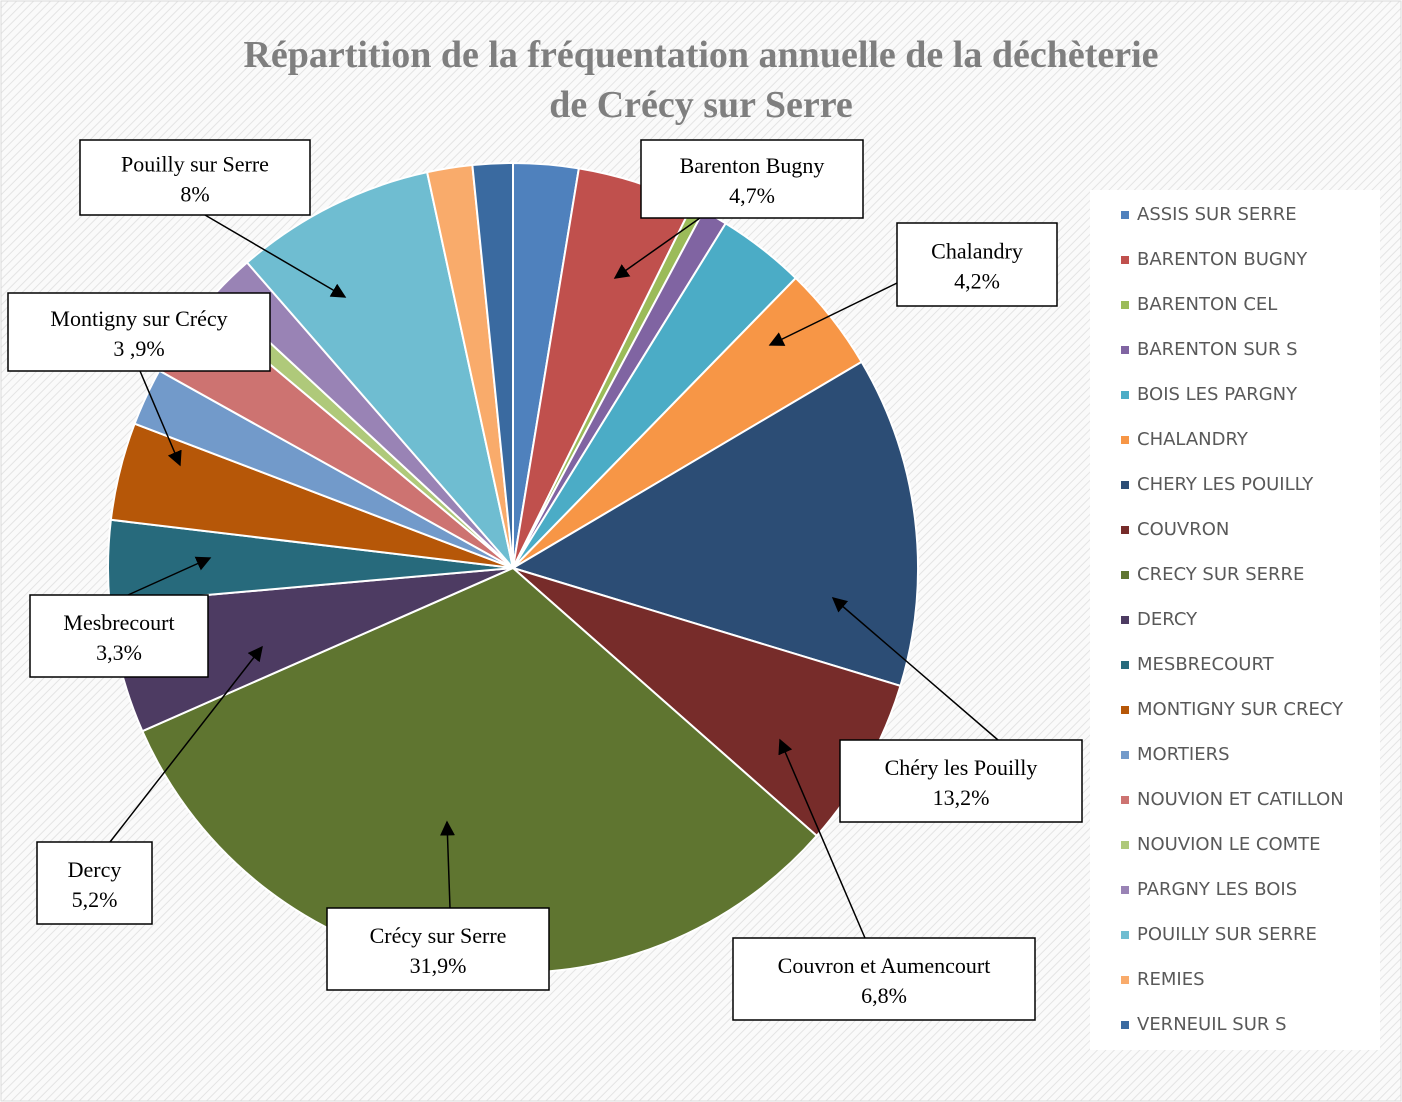  Describe the element at coordinates (1227, 934) in the screenshot. I see `legend-label: POUILLY SUR SERRE` at that location.